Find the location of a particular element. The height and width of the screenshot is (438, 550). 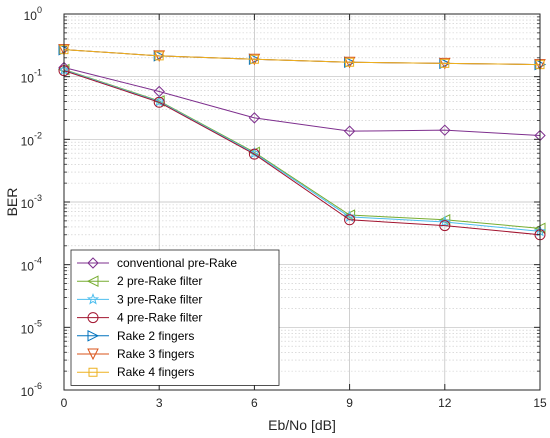

legend-label: Rake 4 fingers is located at coordinates (155, 372).